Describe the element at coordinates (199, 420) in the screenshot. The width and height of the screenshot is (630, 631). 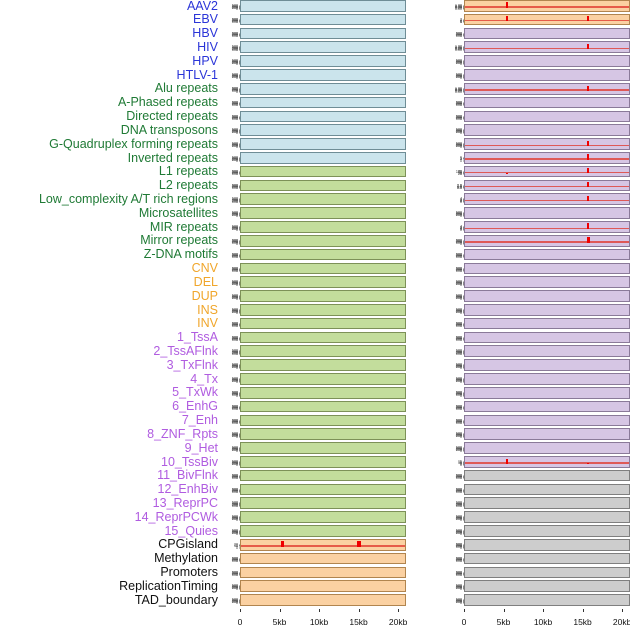
I see `track-label: 7_Enh` at that location.